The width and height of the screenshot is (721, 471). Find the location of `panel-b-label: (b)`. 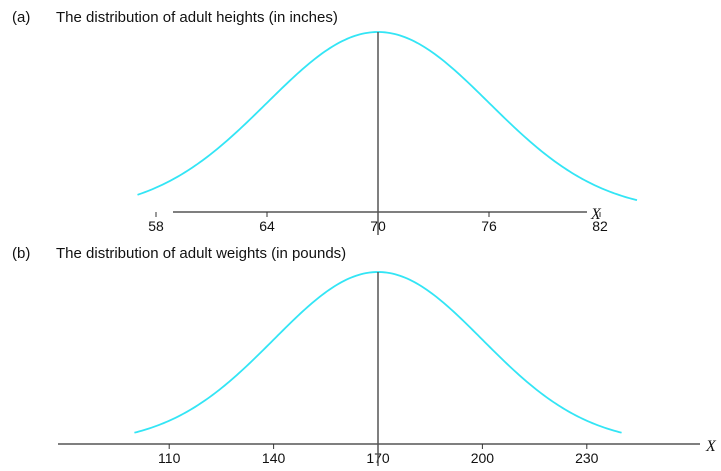

panel-b-label: (b) is located at coordinates (21, 253).